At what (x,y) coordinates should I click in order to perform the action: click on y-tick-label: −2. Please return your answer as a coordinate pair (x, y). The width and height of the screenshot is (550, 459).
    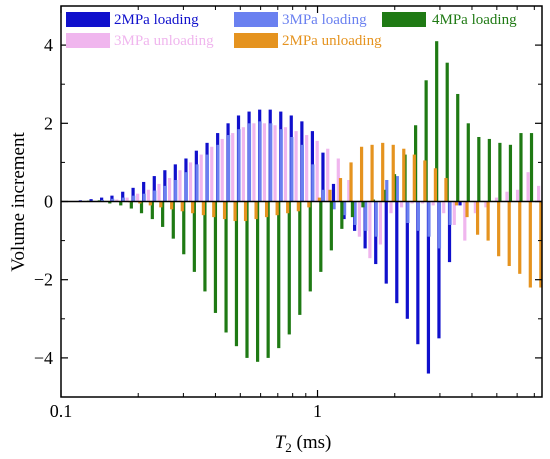
    Looking at the image, I should click on (43, 280).